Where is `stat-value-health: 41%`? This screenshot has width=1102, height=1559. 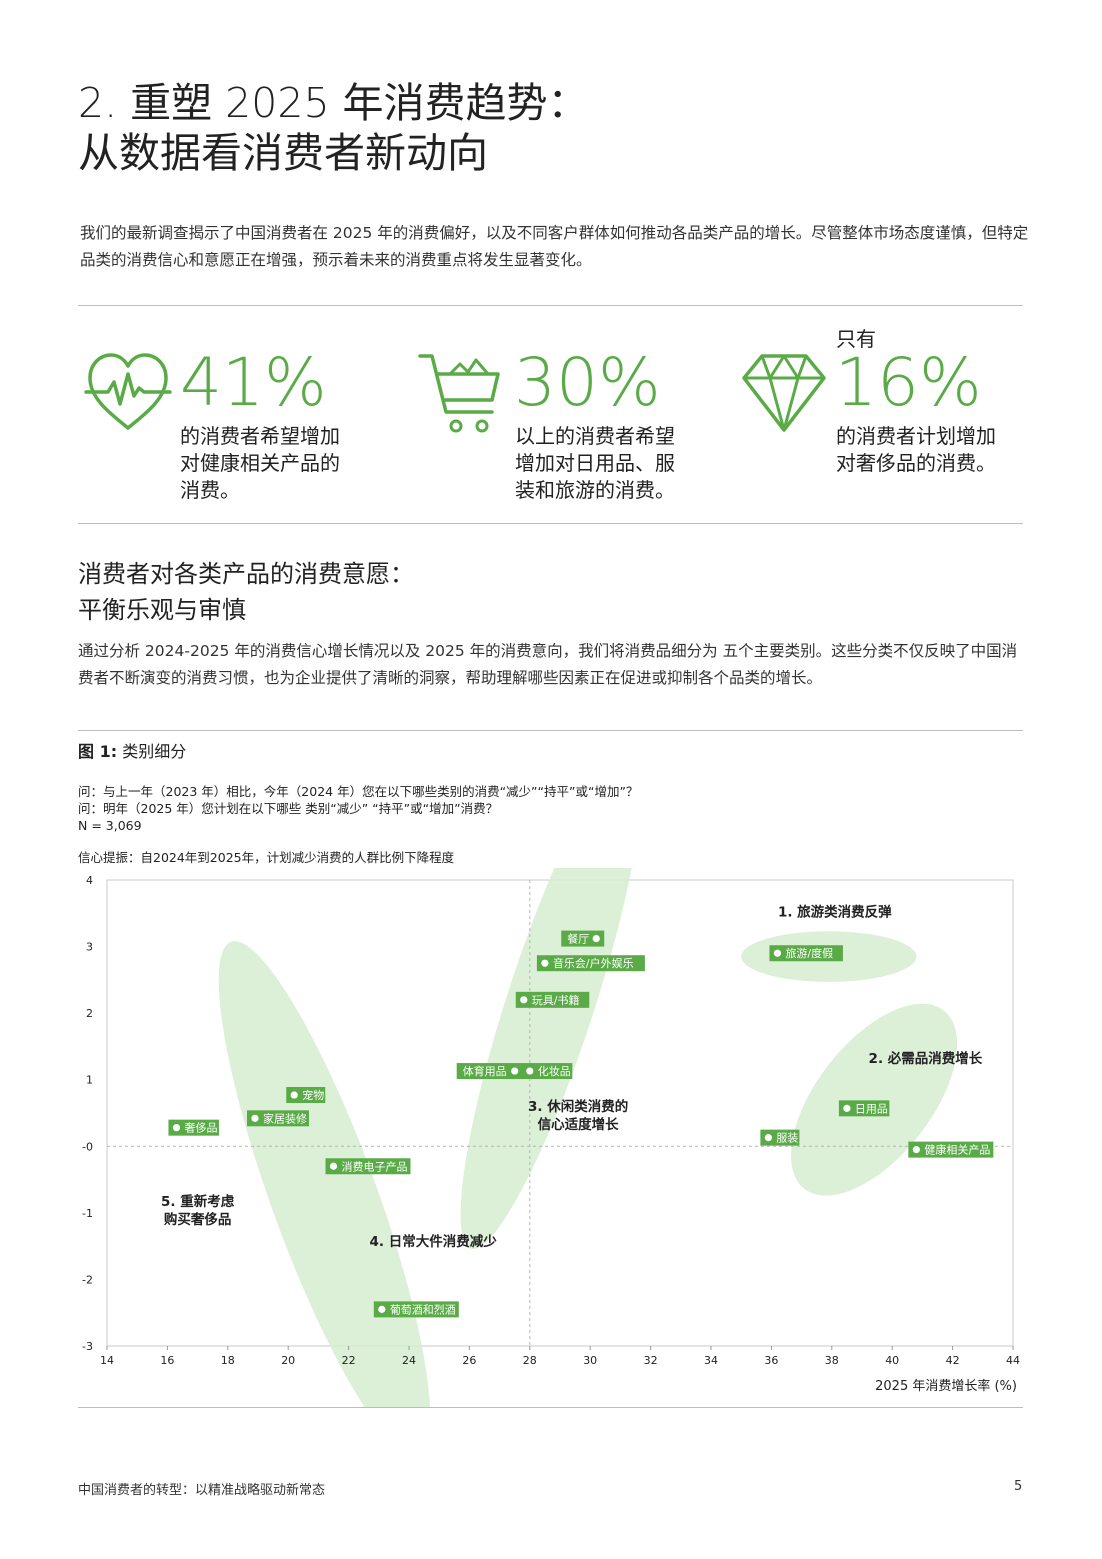
stat-value-health: 41% is located at coordinates (253, 382).